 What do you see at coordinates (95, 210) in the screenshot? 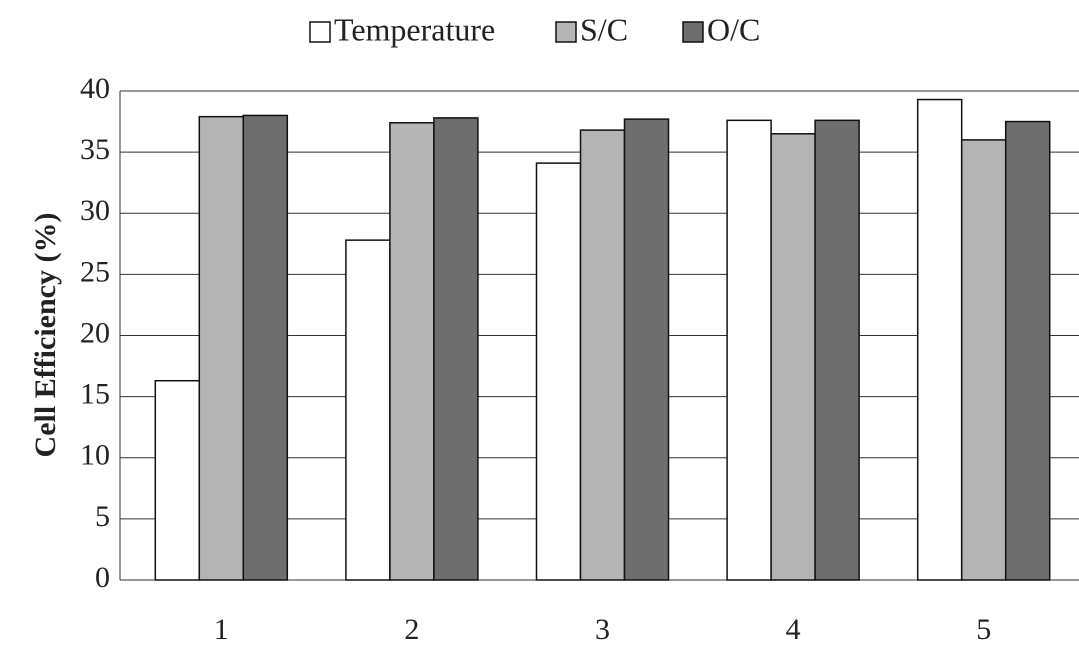
I see `y-tick-label: 30` at bounding box center [95, 210].